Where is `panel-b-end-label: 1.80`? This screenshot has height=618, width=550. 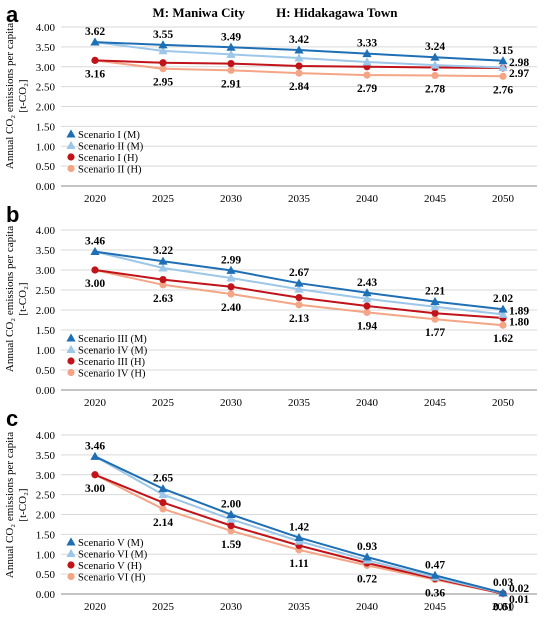 panel-b-end-label: 1.80 is located at coordinates (519, 323).